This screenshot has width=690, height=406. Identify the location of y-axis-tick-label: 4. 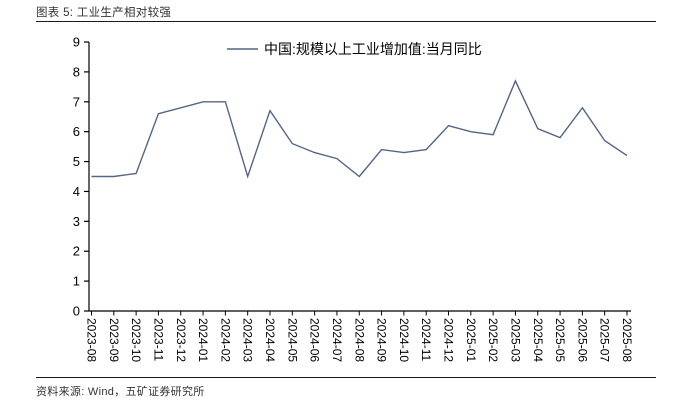
(76, 191).